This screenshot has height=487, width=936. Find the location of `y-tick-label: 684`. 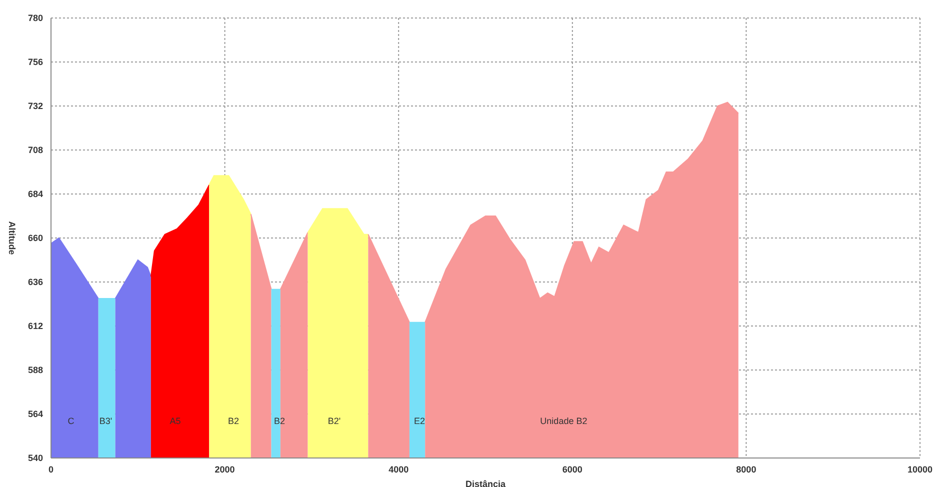

y-tick-label: 684 is located at coordinates (35, 194).